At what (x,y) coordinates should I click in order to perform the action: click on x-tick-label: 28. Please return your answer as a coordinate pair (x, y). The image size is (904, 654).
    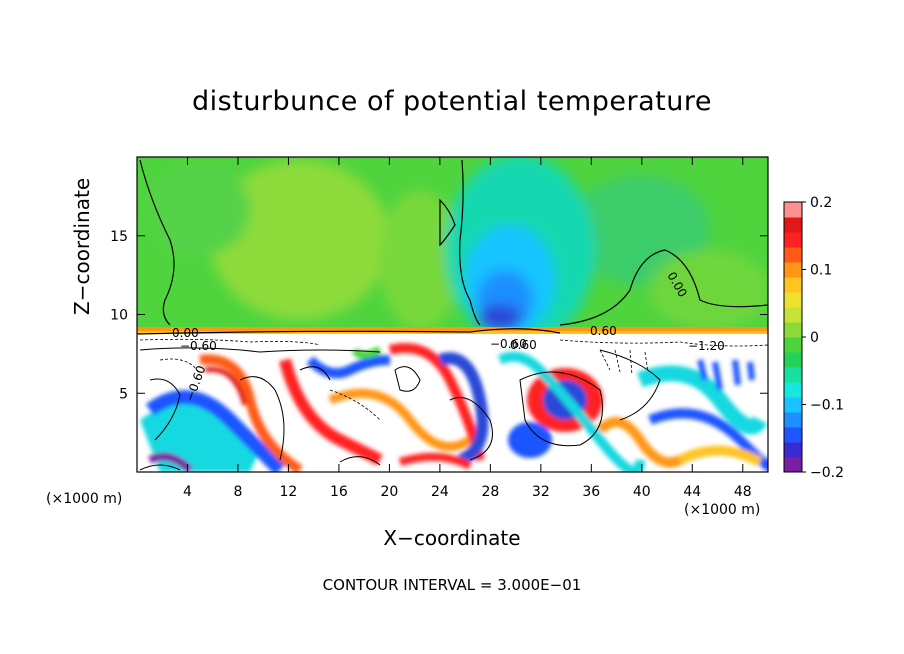
    Looking at the image, I should click on (490, 492).